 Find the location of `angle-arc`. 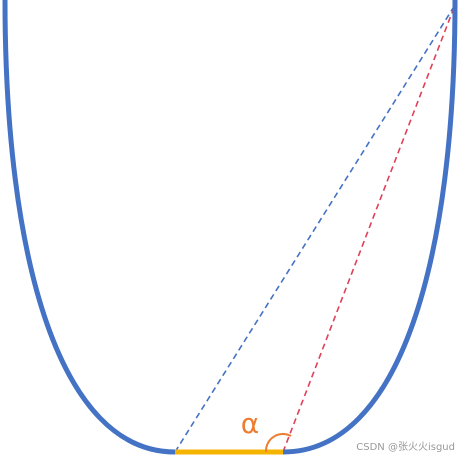

angle-arc is located at coordinates (278, 443).